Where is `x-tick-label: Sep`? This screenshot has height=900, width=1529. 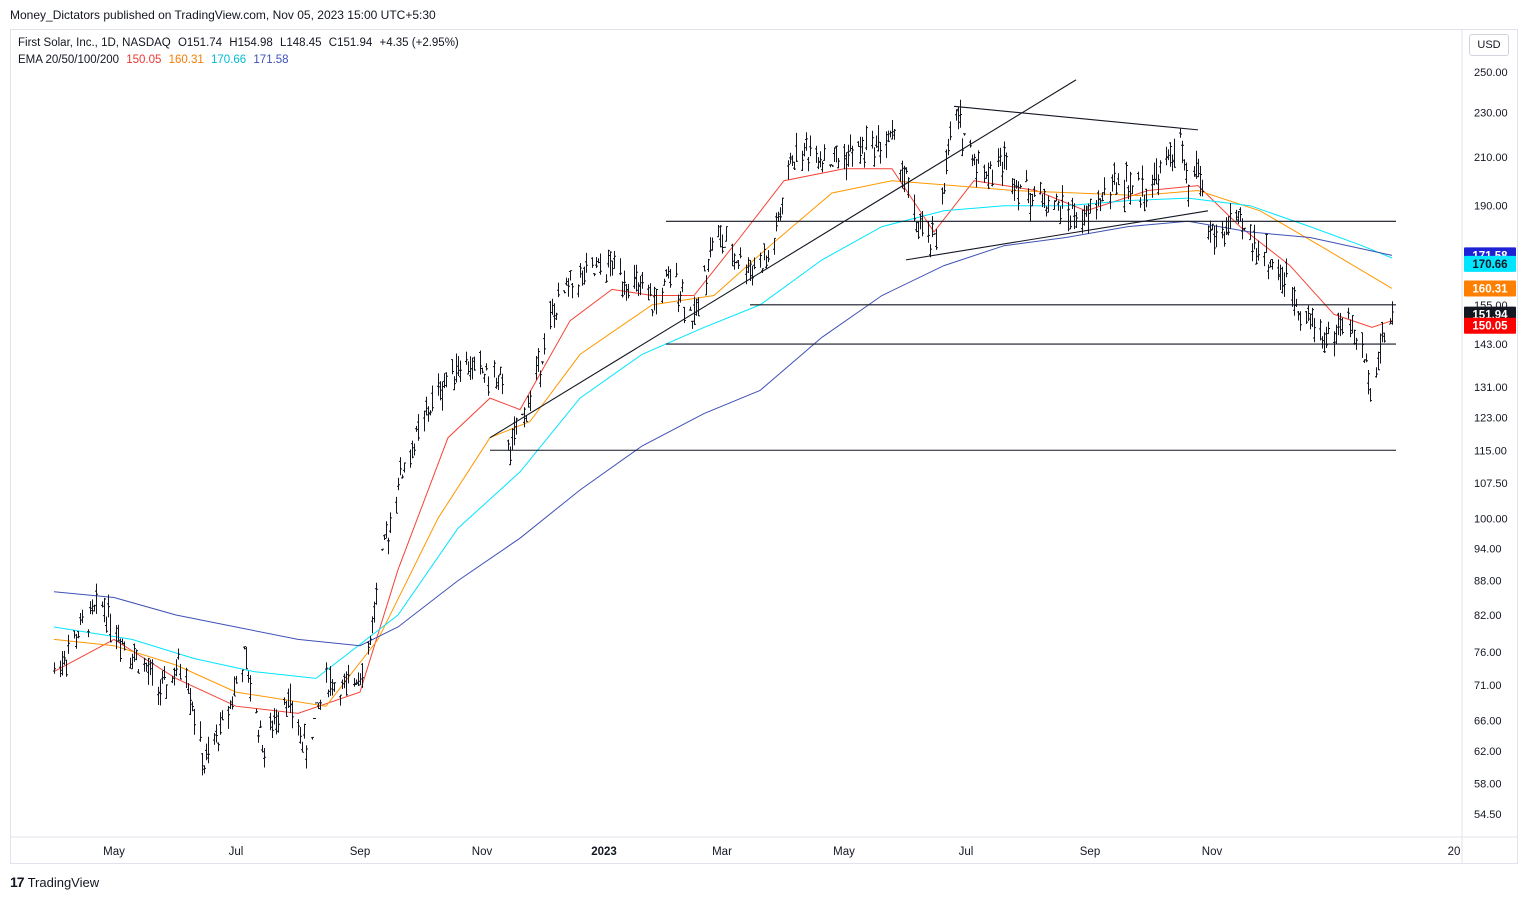
x-tick-label: Sep is located at coordinates (1090, 852).